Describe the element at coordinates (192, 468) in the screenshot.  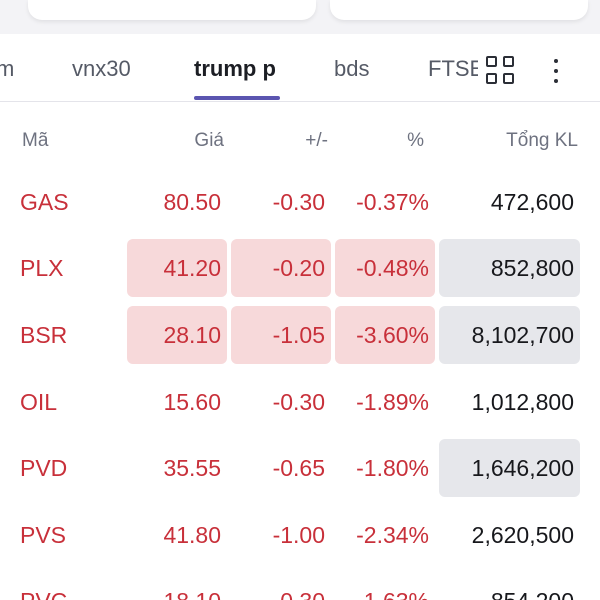
I see `price-cell: 35.55` at that location.